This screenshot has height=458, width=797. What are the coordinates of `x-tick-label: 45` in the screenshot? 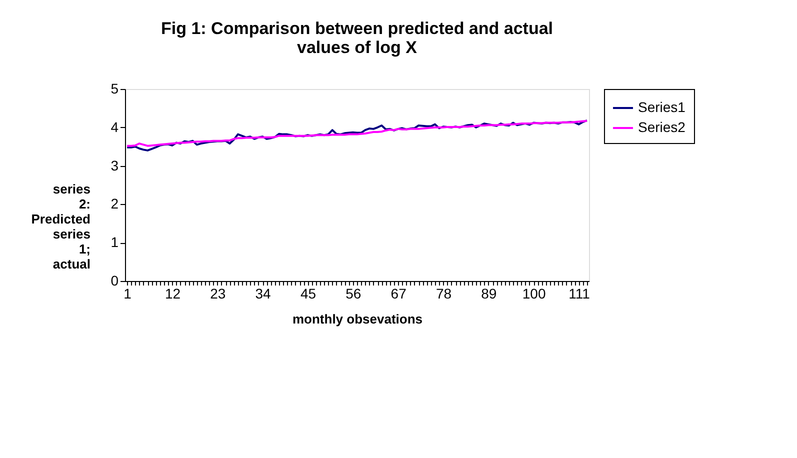 It's located at (308, 294).